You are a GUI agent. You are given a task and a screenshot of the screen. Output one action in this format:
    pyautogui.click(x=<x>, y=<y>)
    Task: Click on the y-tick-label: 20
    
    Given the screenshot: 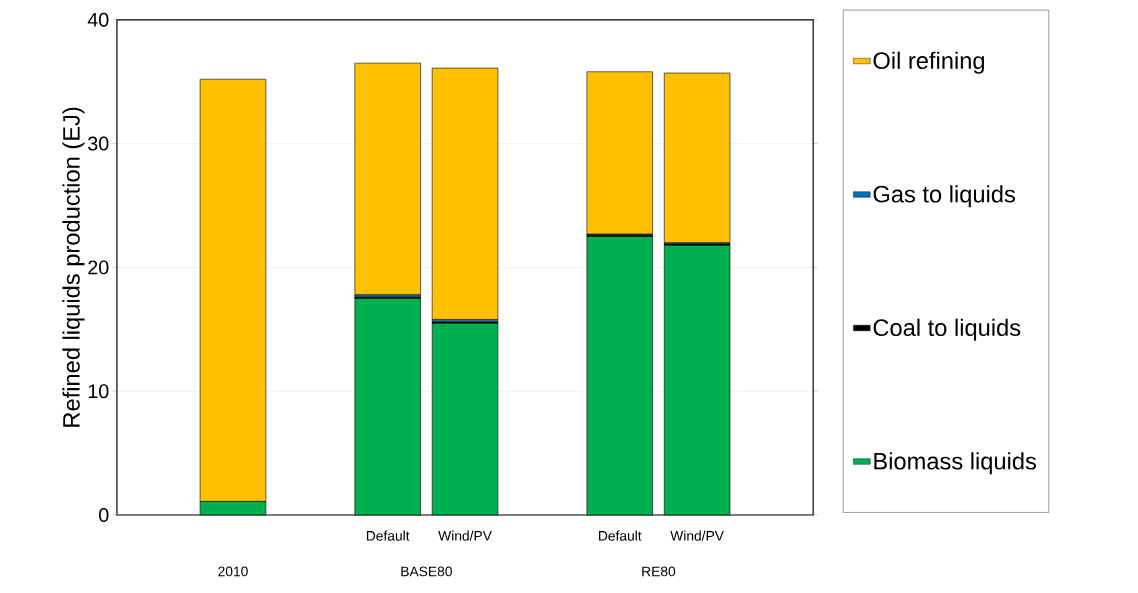 What is the action you would take?
    pyautogui.click(x=98, y=267)
    